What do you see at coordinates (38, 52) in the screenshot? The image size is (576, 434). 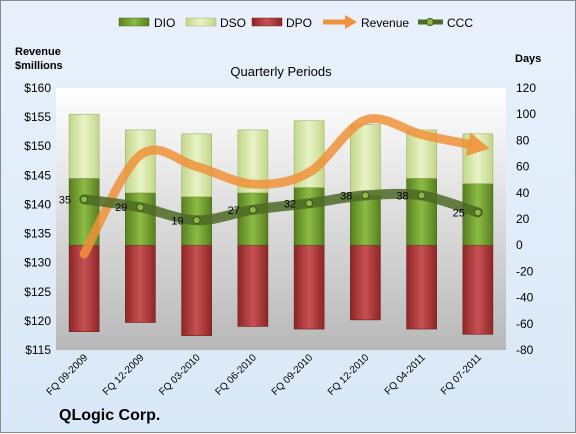 I see `y-left-title-line1: Revenue` at bounding box center [38, 52].